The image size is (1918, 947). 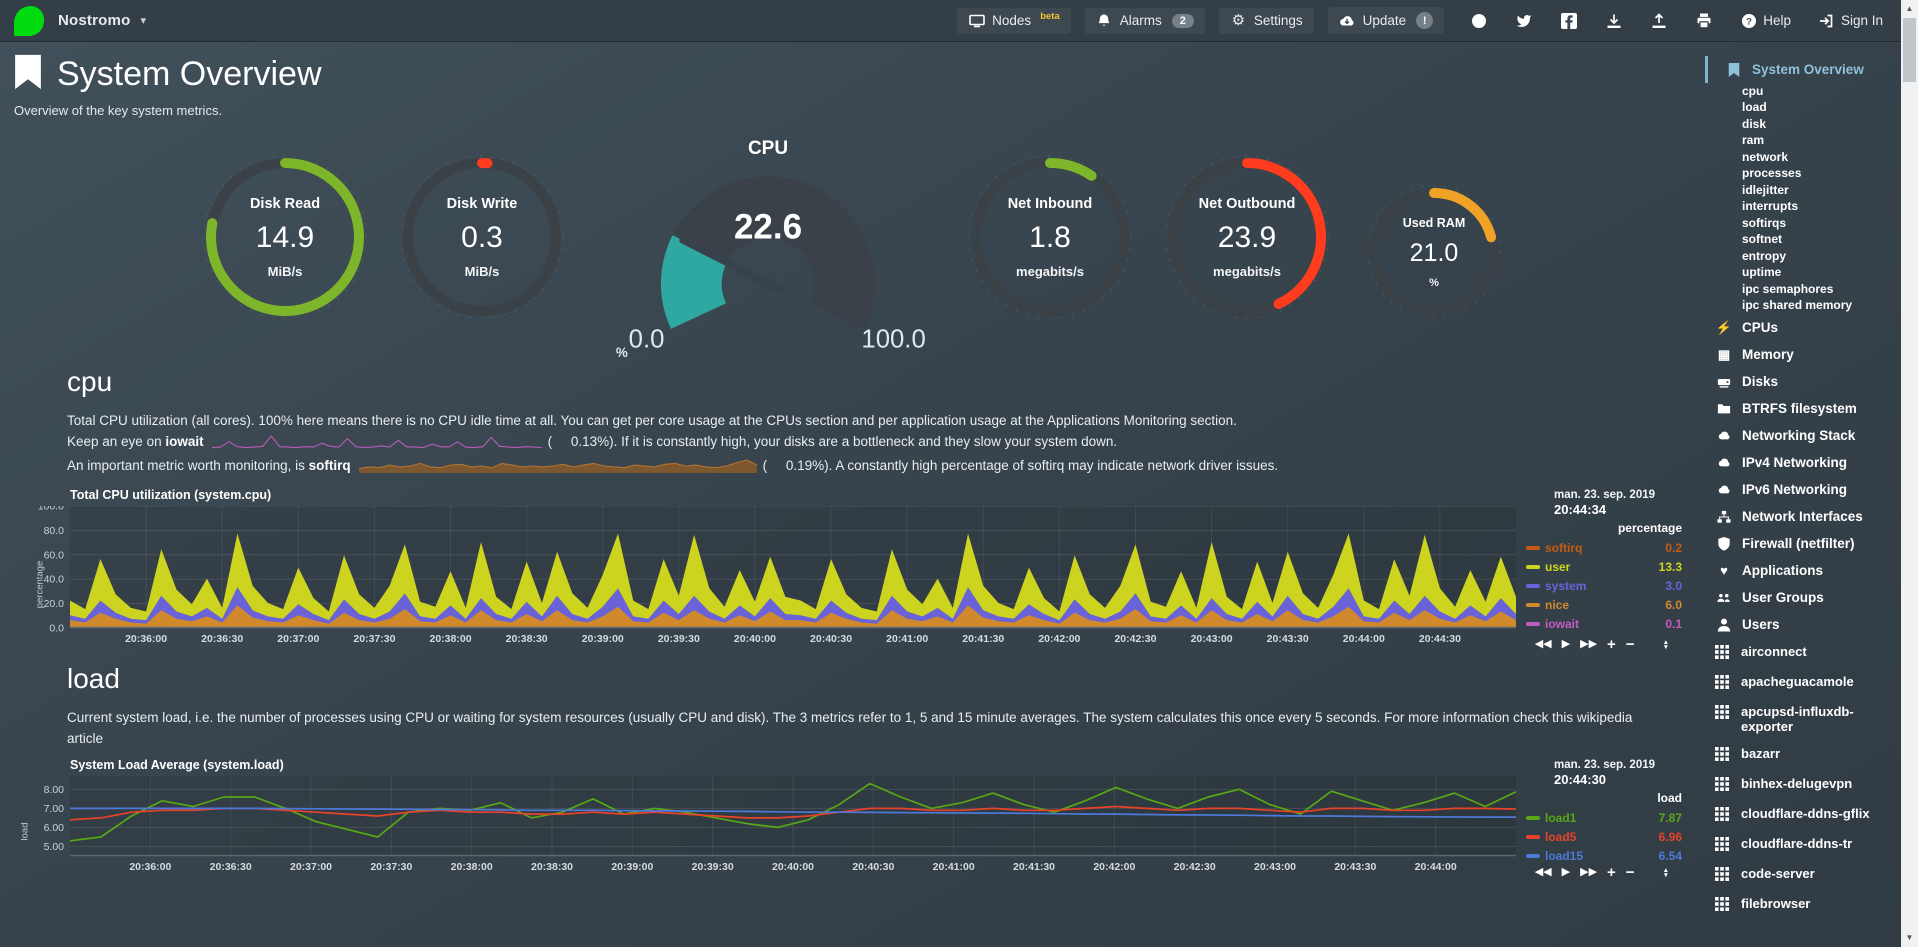 What do you see at coordinates (1788, 288) in the screenshot?
I see `sidebar-item-ipc-semaphores: ipc semaphores` at bounding box center [1788, 288].